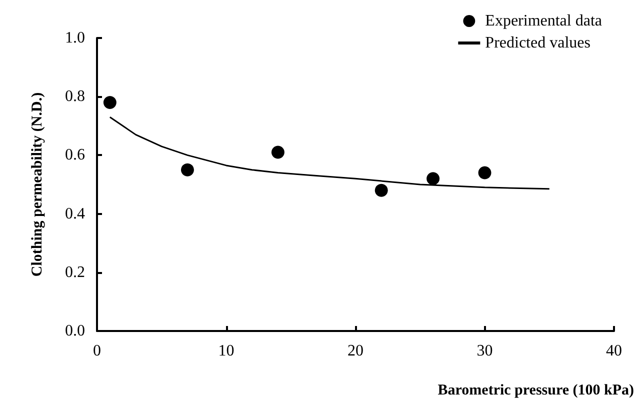  I want to click on line-series, so click(329, 153).